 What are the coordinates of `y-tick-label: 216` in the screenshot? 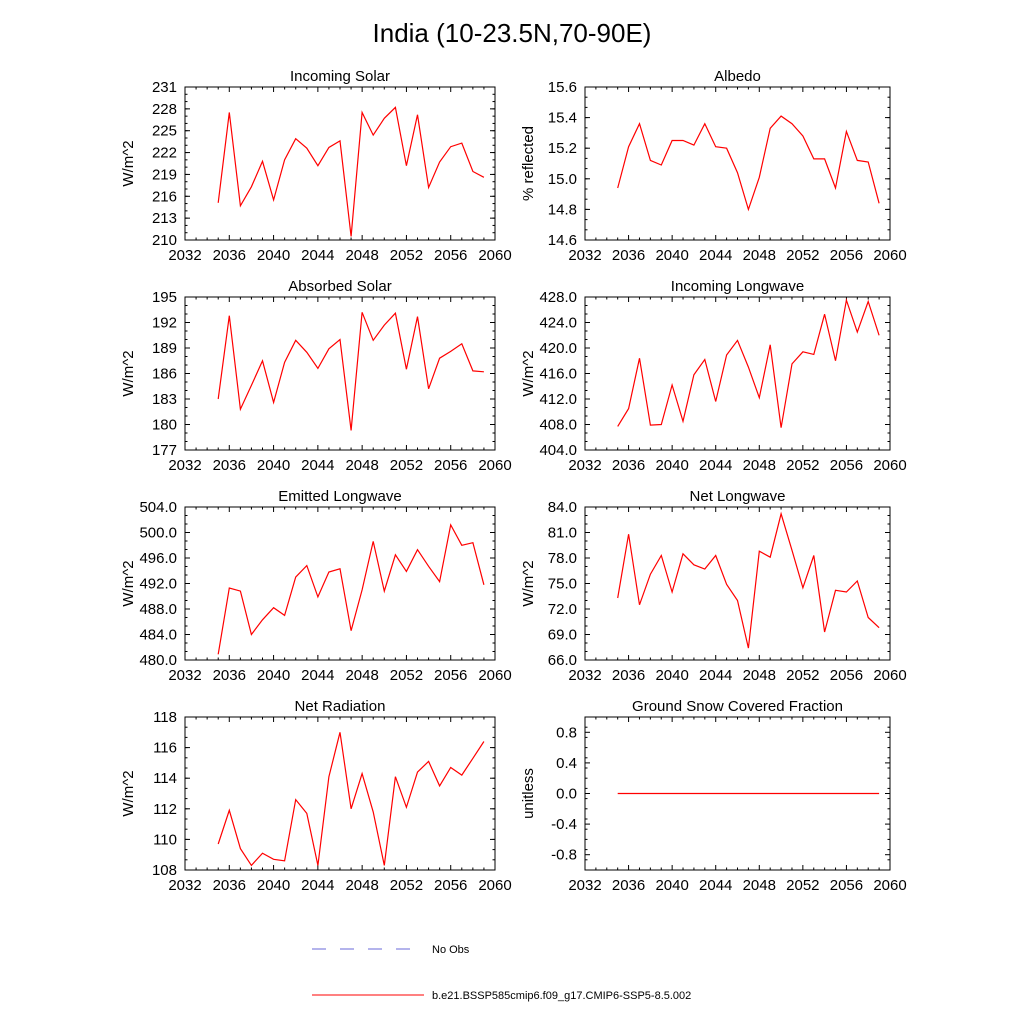 It's located at (164, 196).